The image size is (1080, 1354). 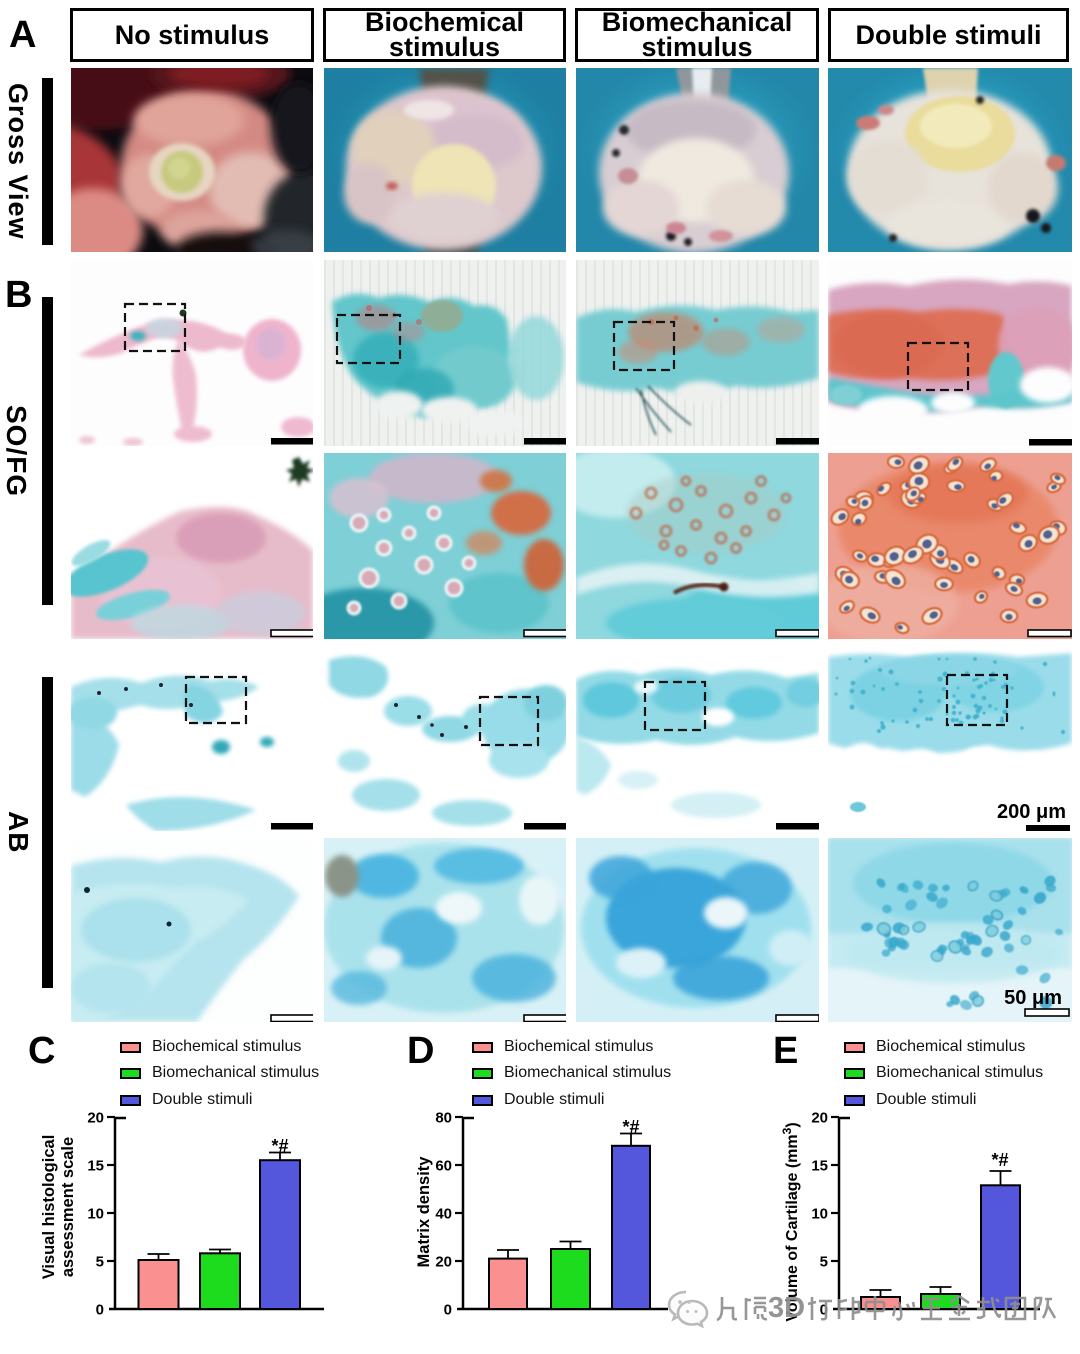 What do you see at coordinates (790, 1221) in the screenshot?
I see `svg-text: Volume of Cartilage (mm3)` at bounding box center [790, 1221].